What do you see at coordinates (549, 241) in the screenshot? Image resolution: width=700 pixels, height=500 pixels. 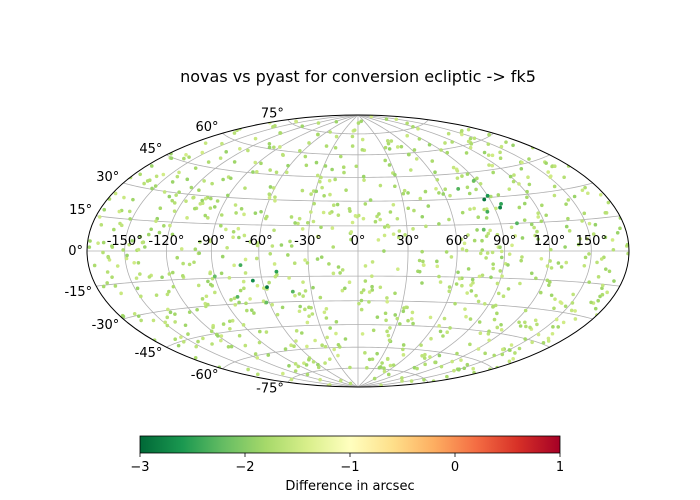 I see `longitude-tick-label: 120°` at bounding box center [549, 241].